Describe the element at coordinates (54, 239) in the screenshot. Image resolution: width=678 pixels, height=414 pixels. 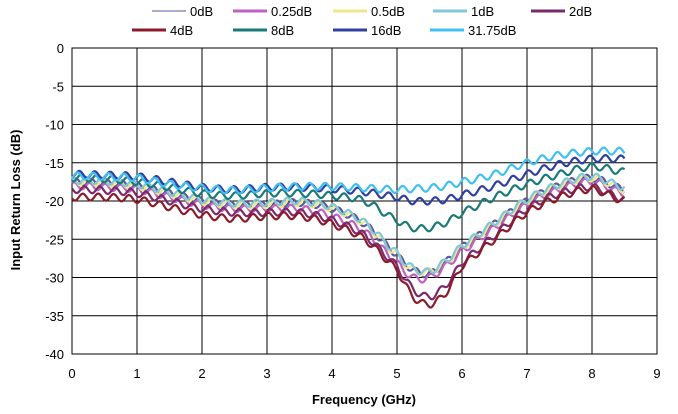
I see `y-tick-label: -25` at that location.